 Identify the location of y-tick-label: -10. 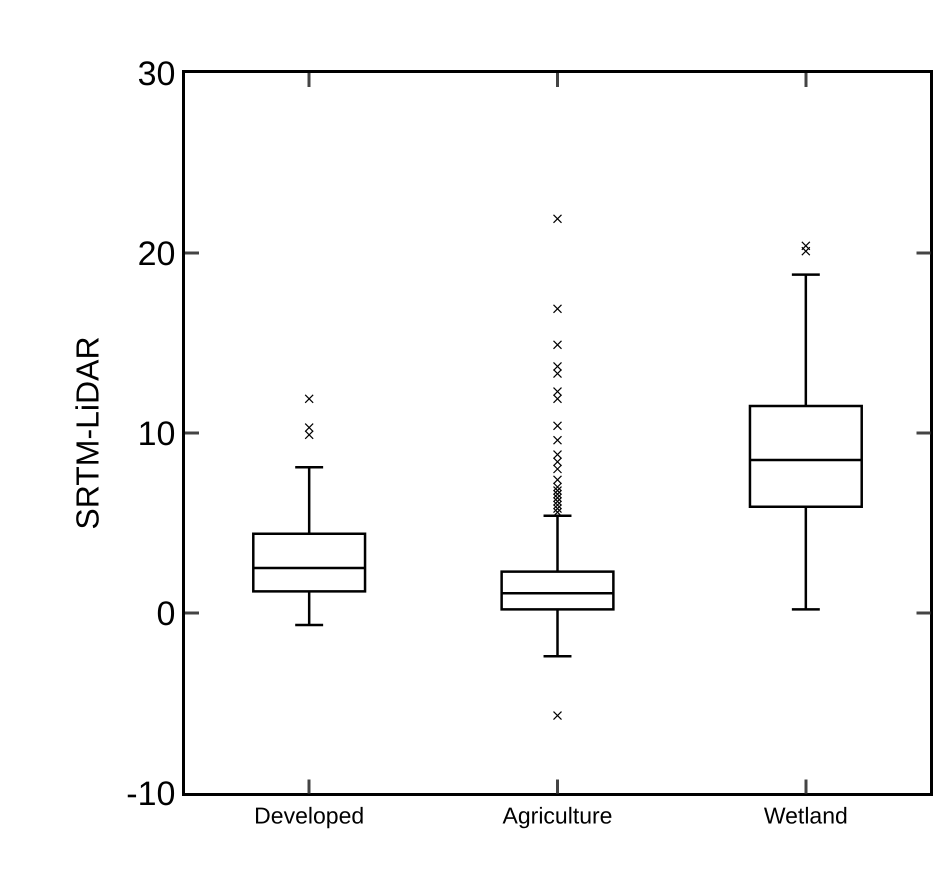
(151, 793).